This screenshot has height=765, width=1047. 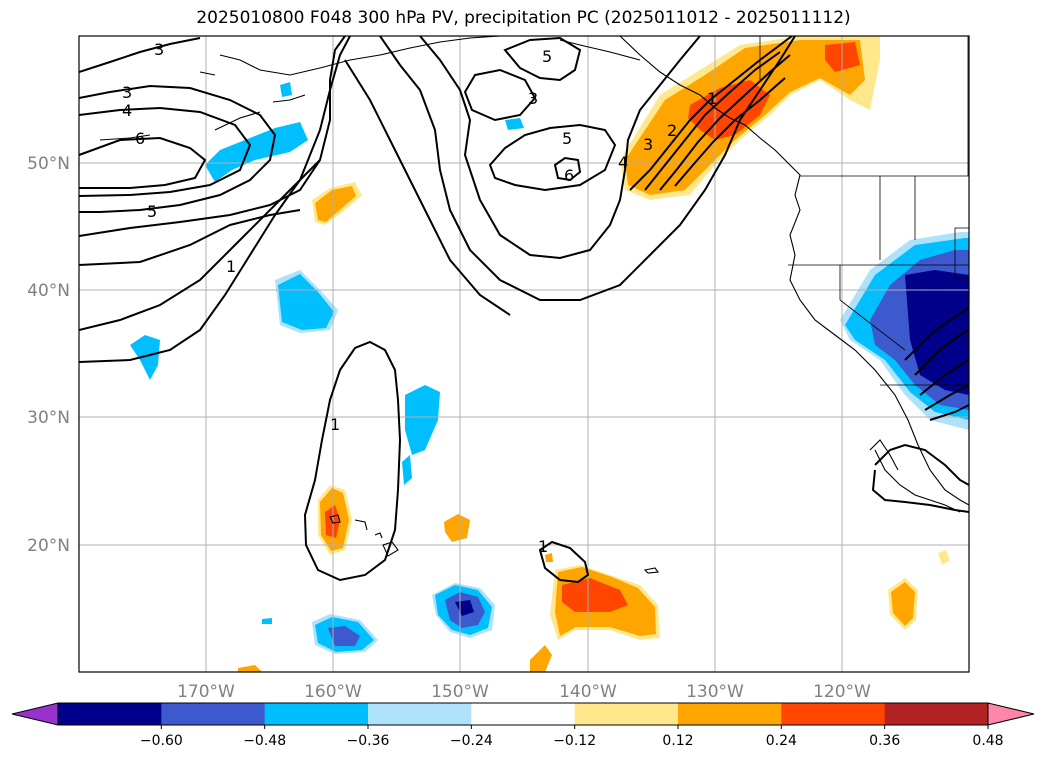 I want to click on colorbar-tick-label: 0.12, so click(x=677, y=741).